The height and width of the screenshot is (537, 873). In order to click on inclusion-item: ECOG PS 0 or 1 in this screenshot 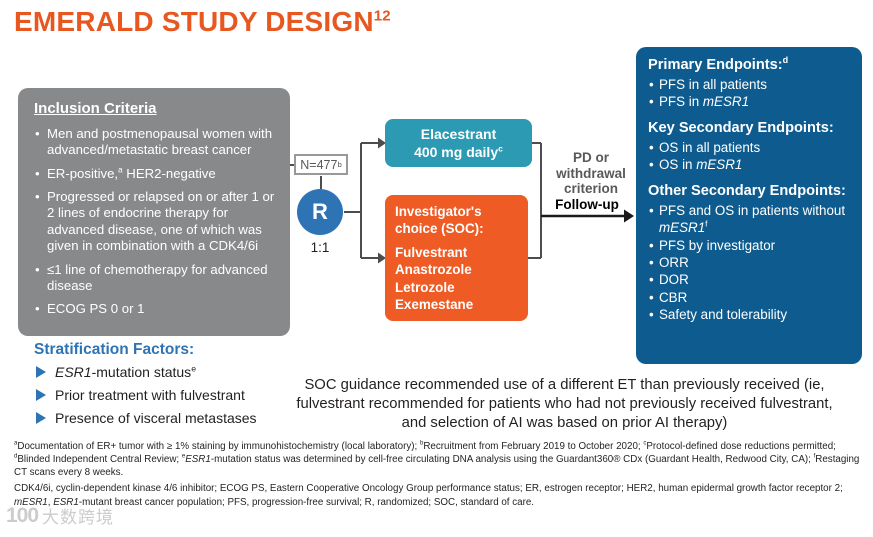, I will do `click(155, 309)`.